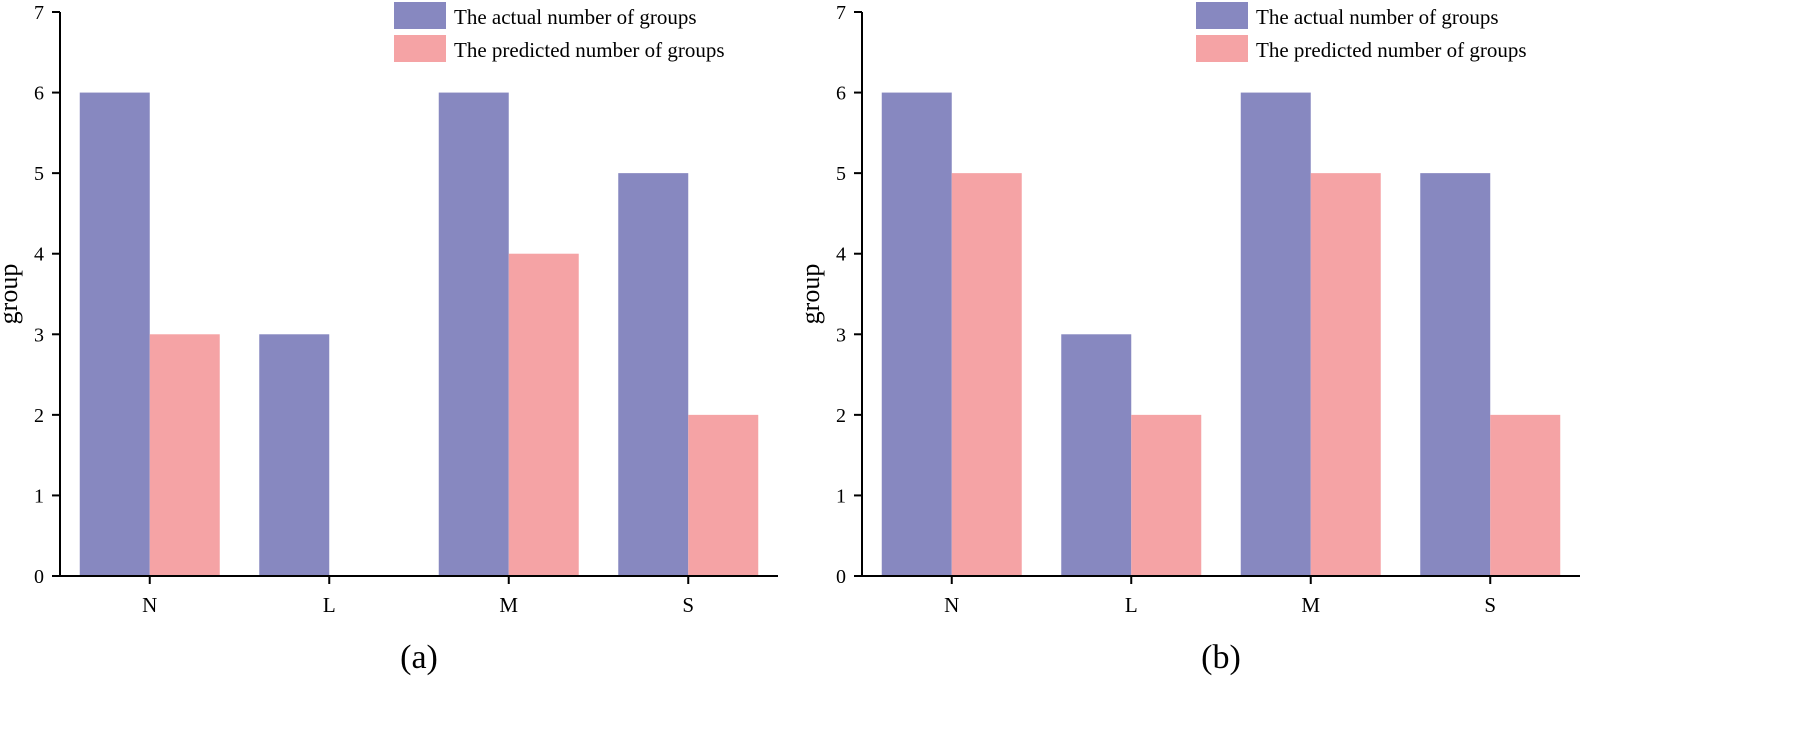  Describe the element at coordinates (1221, 657) in the screenshot. I see `panel-caption: (b)` at that location.